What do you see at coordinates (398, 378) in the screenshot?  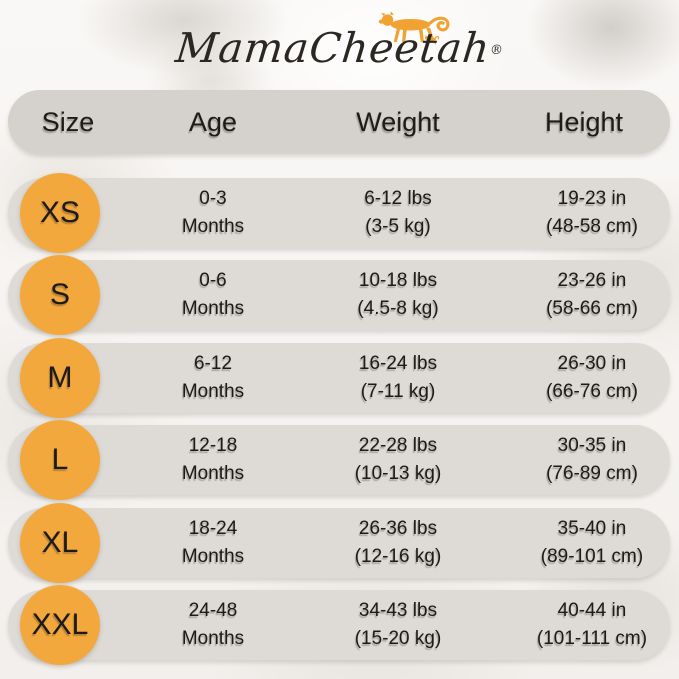 I see `weight-cell: 16-24 lbs (7-11 kg)` at bounding box center [398, 378].